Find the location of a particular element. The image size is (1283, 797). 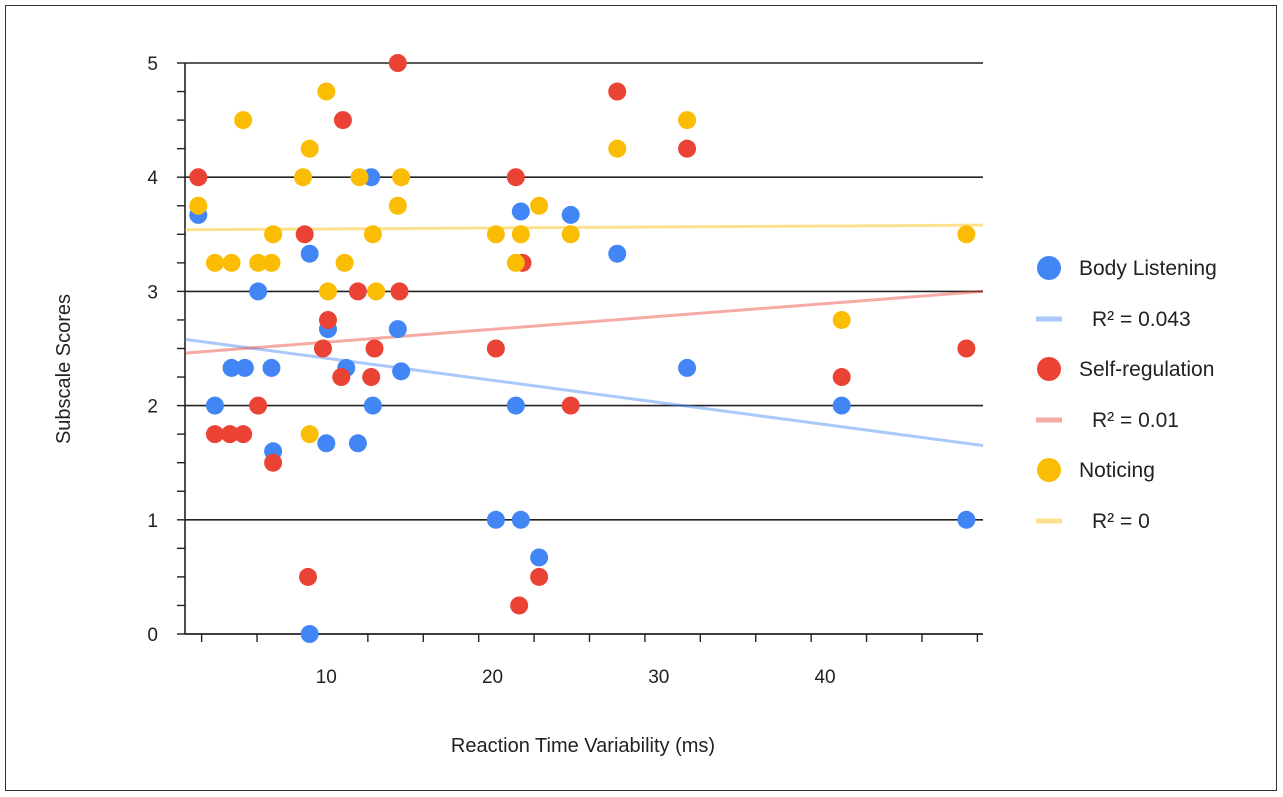

legend-trend-label-1: R² = 0.043 is located at coordinates (1141, 319).